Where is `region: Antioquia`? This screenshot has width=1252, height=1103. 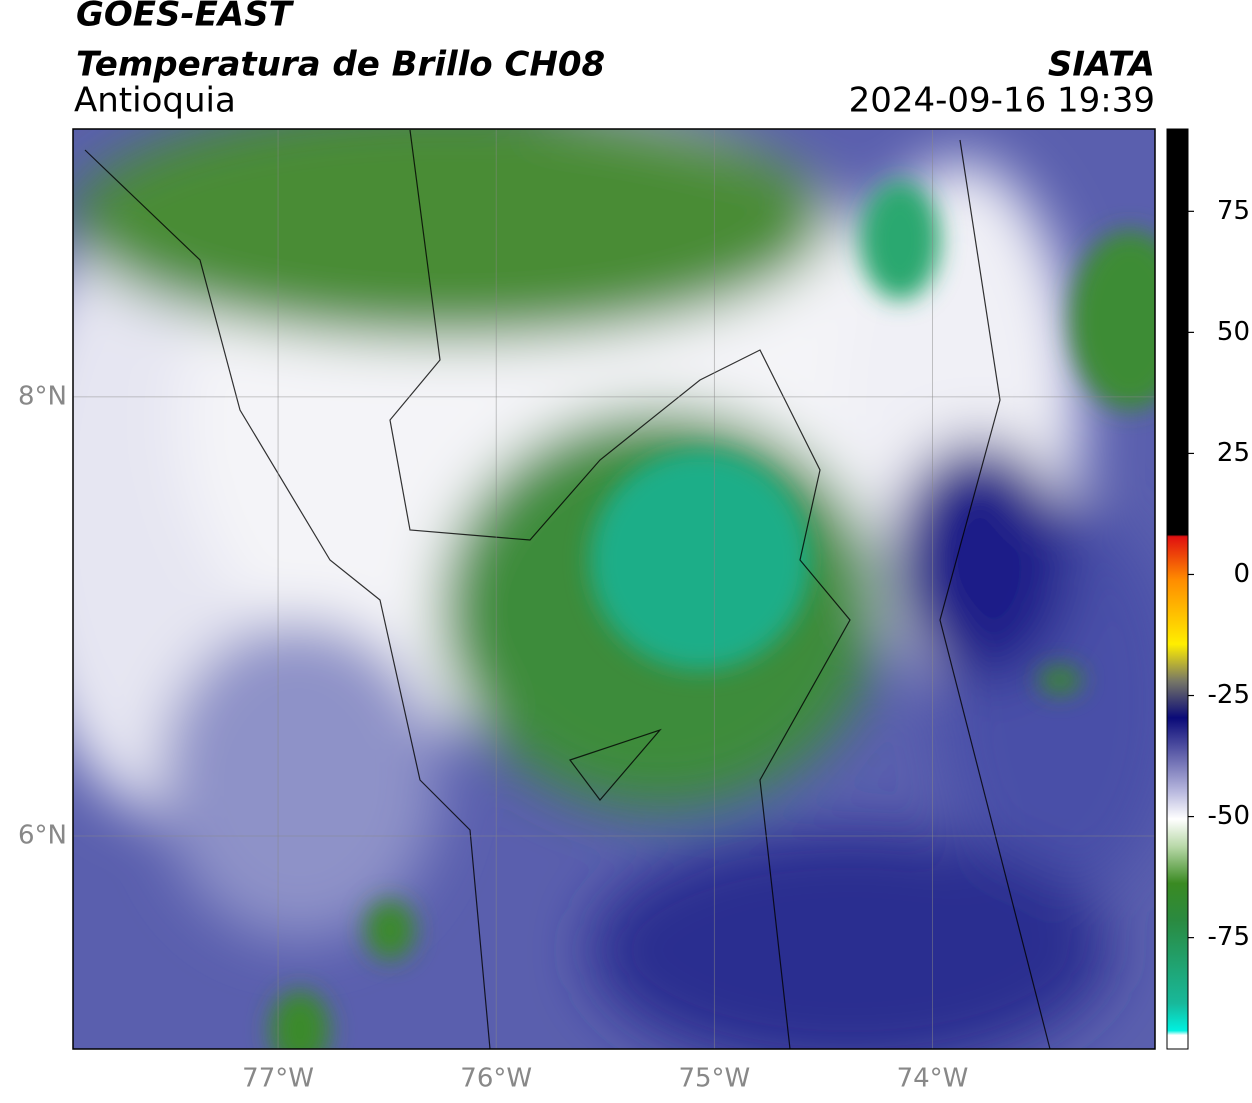 region: Antioquia is located at coordinates (155, 101).